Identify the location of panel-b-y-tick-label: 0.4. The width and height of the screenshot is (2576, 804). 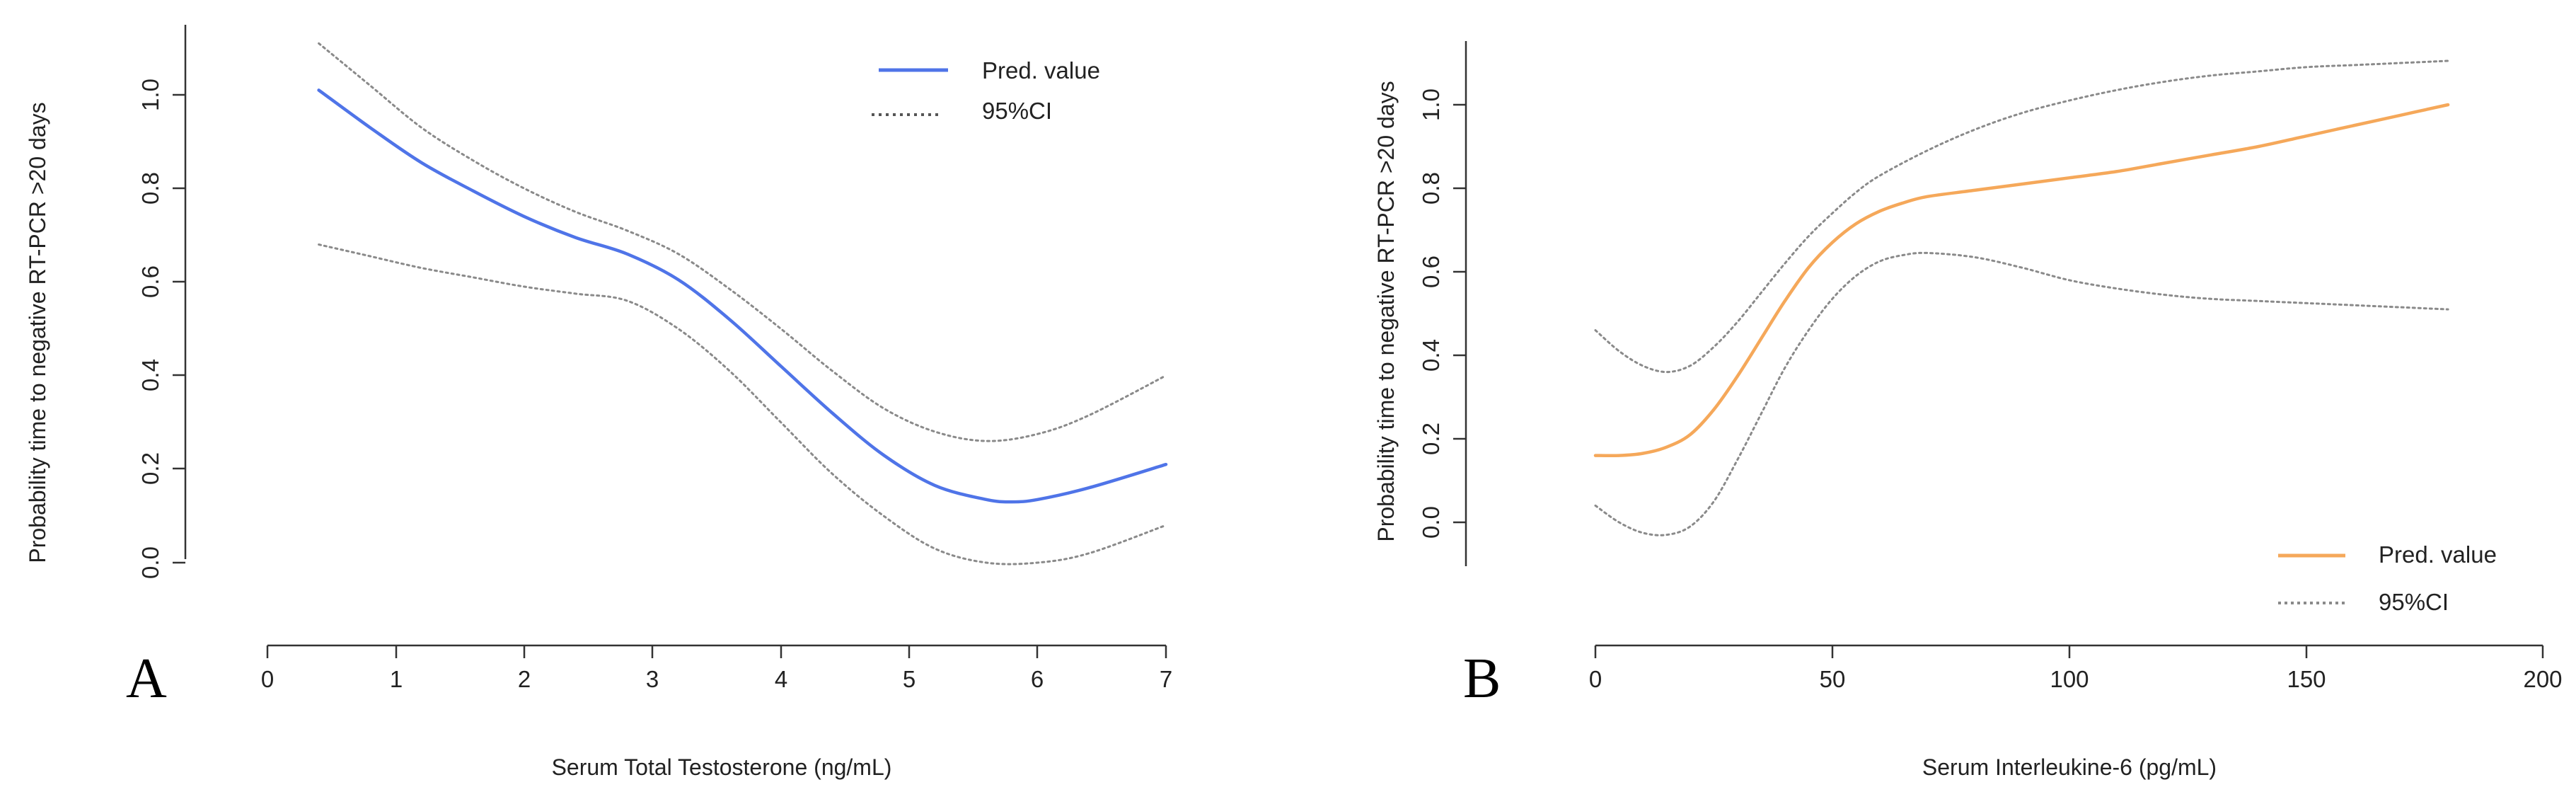
(1431, 355).